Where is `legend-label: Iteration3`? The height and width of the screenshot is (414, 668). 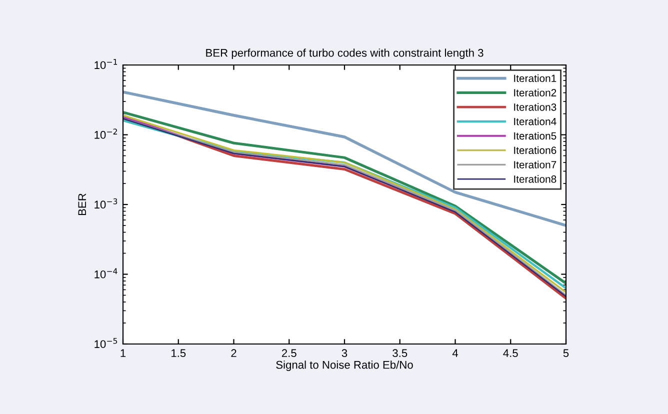
legend-label: Iteration3 is located at coordinates (535, 107).